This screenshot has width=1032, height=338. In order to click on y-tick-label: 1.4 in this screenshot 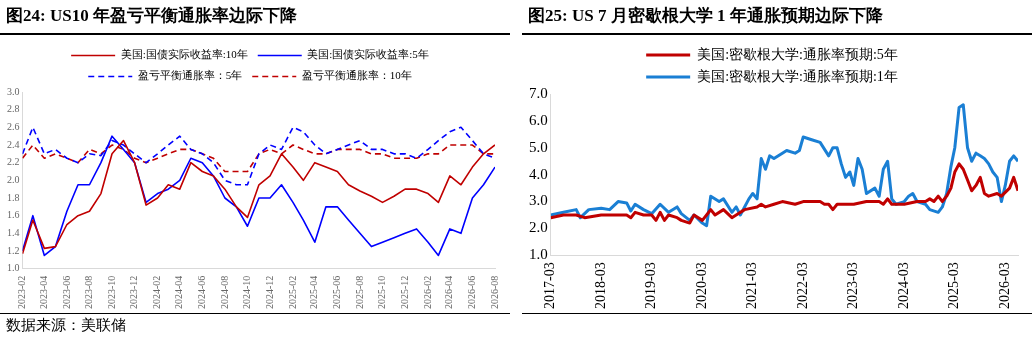, I will do `click(13, 232)`.